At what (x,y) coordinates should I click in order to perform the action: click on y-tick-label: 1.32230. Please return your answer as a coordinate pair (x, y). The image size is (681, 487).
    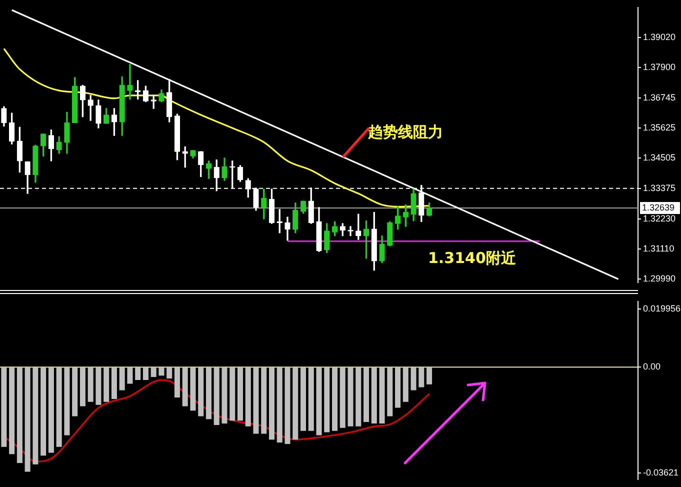
    Looking at the image, I should click on (659, 218).